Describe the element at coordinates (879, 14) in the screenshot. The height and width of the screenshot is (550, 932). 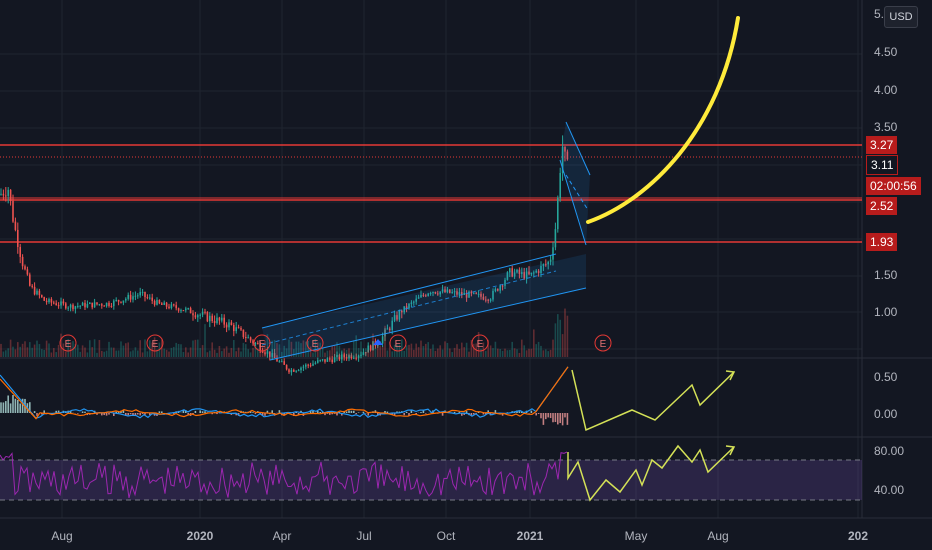
I see `price-axis-tick: 5.` at that location.